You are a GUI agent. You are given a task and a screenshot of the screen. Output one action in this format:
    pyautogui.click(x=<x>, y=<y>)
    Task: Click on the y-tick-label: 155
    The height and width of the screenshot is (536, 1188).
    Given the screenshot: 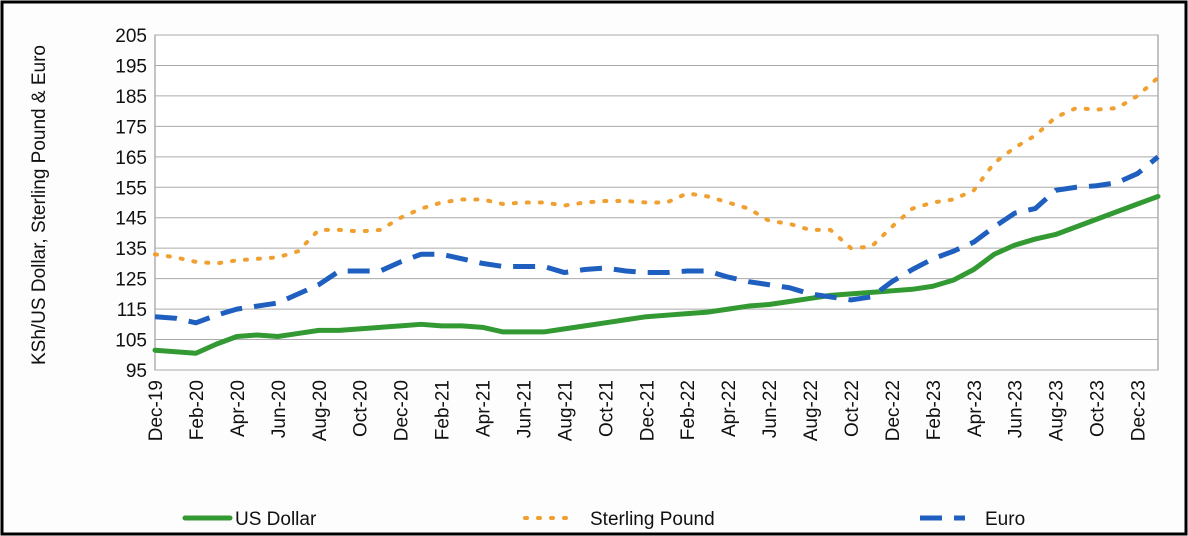 What is the action you would take?
    pyautogui.click(x=131, y=188)
    